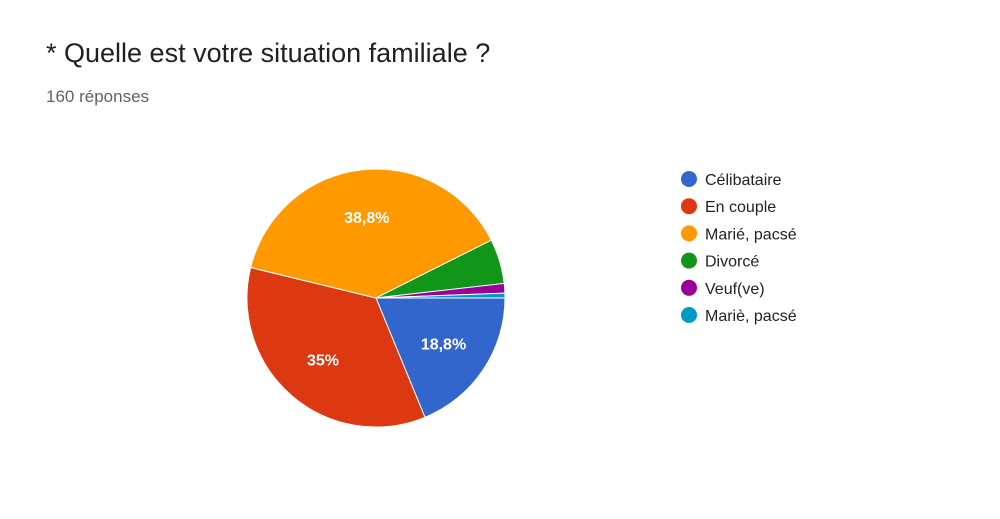 This screenshot has height=519, width=1000. I want to click on legend-item-marie-pacse: Marié, pacsé, so click(739, 234).